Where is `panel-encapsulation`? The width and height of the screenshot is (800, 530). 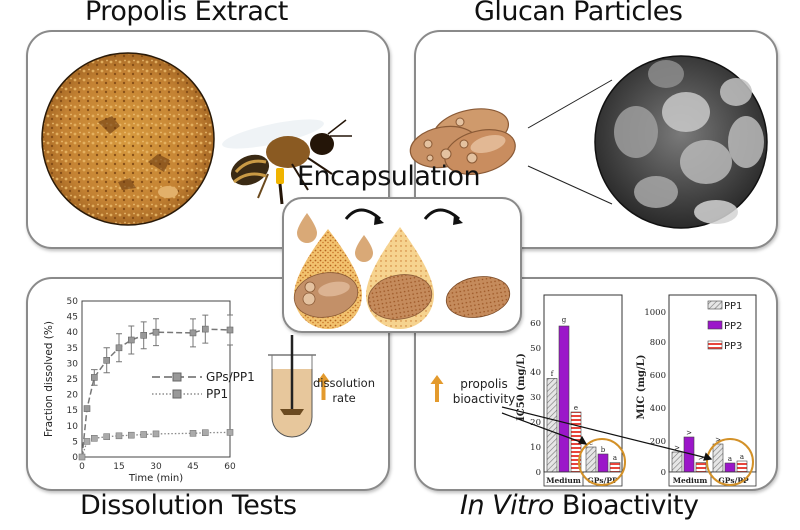 panel-encapsulation is located at coordinates (402, 265).